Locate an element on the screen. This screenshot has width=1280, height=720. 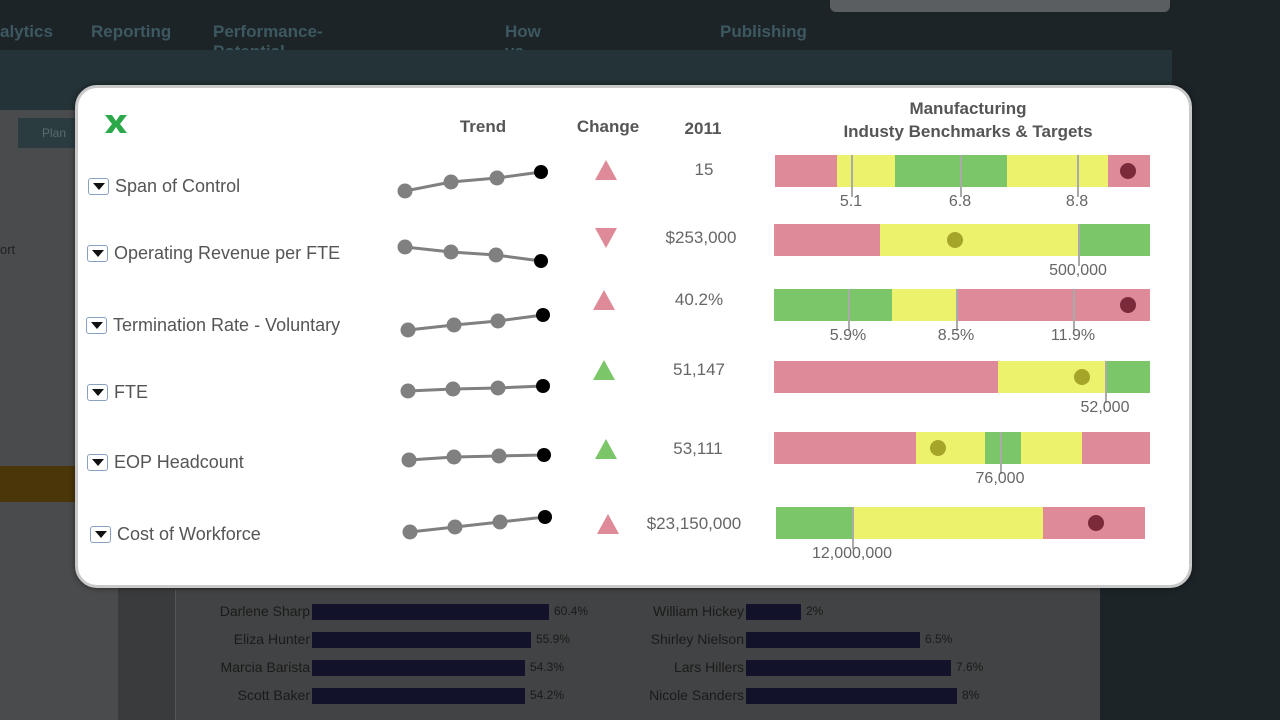
metric-label: FTE is located at coordinates (117, 392).